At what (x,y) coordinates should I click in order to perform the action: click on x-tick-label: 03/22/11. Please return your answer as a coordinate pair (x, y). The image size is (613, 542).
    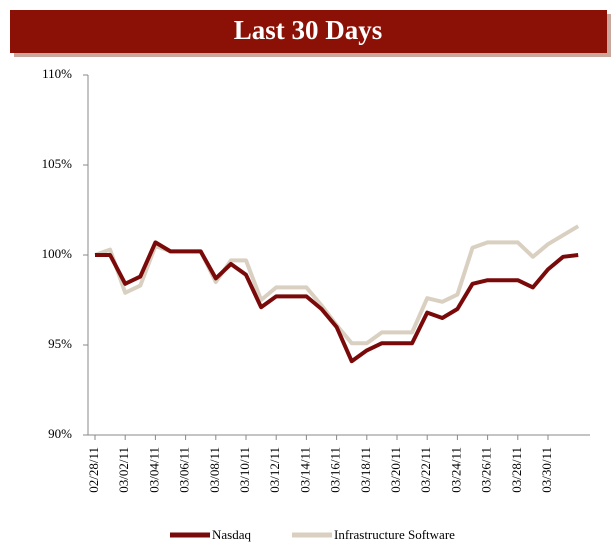
    Looking at the image, I should click on (425, 470).